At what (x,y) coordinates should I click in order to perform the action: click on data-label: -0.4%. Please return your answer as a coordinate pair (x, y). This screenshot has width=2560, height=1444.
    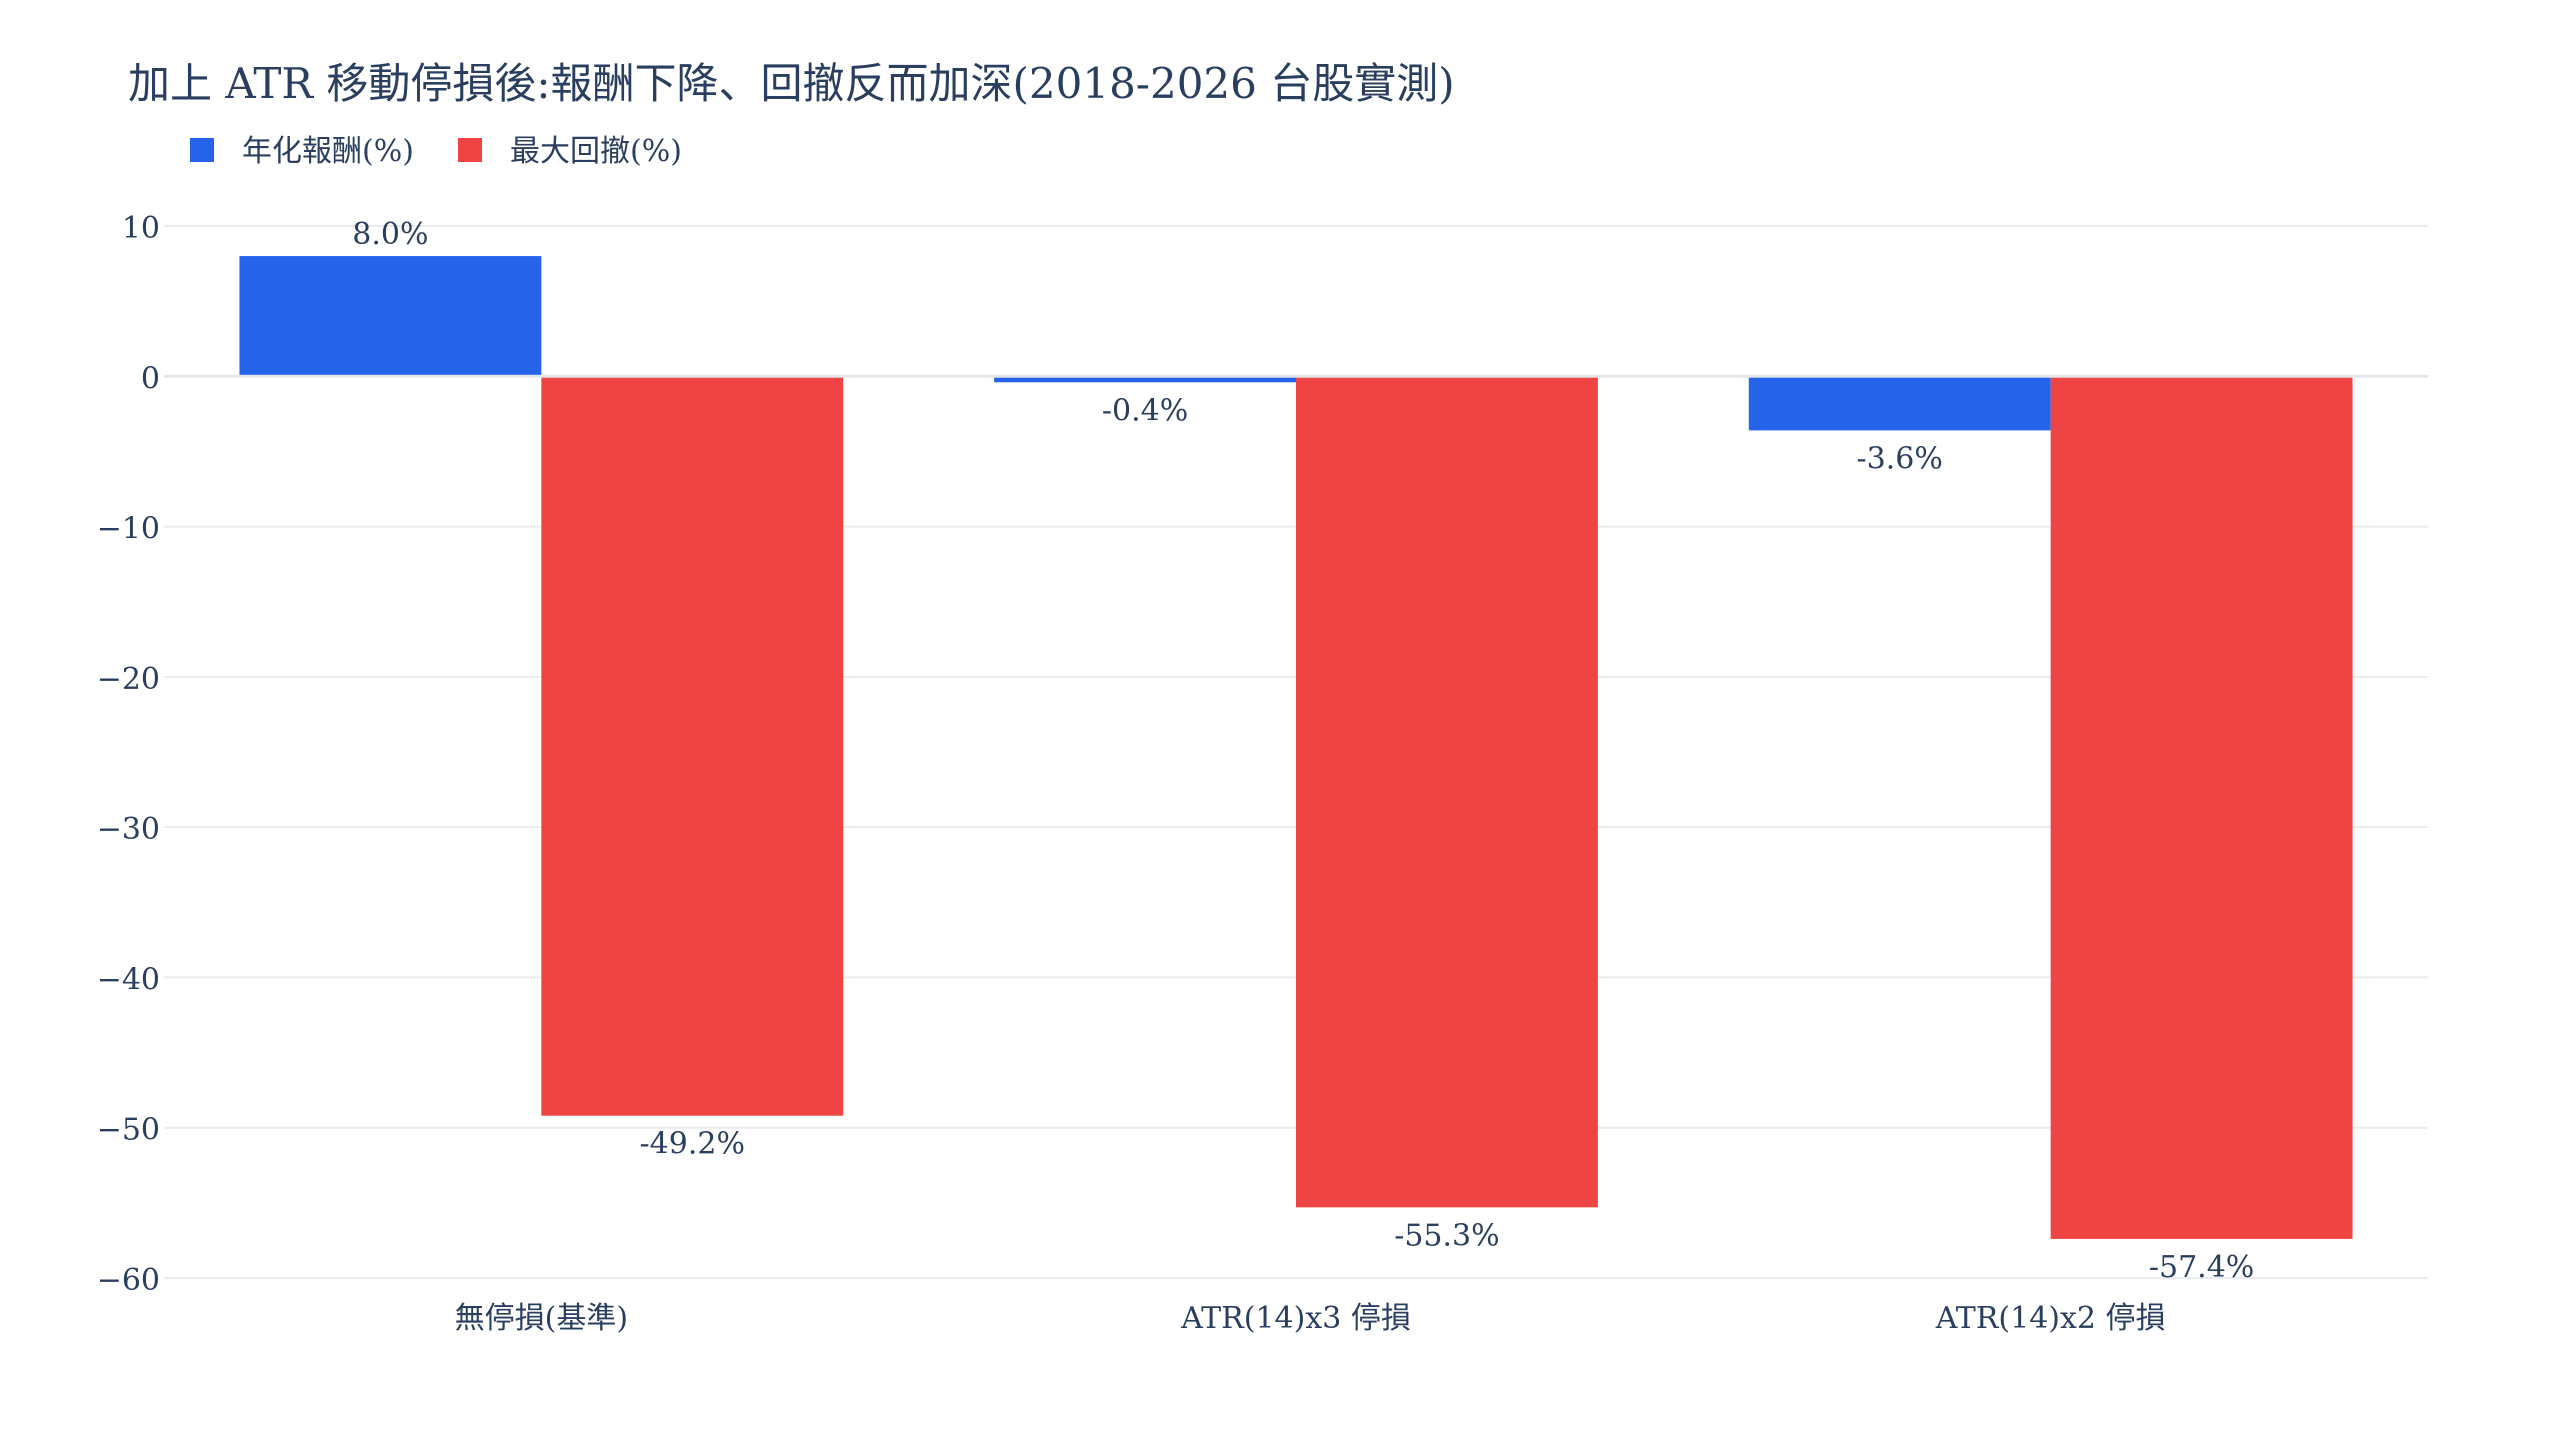
    Looking at the image, I should click on (1145, 410).